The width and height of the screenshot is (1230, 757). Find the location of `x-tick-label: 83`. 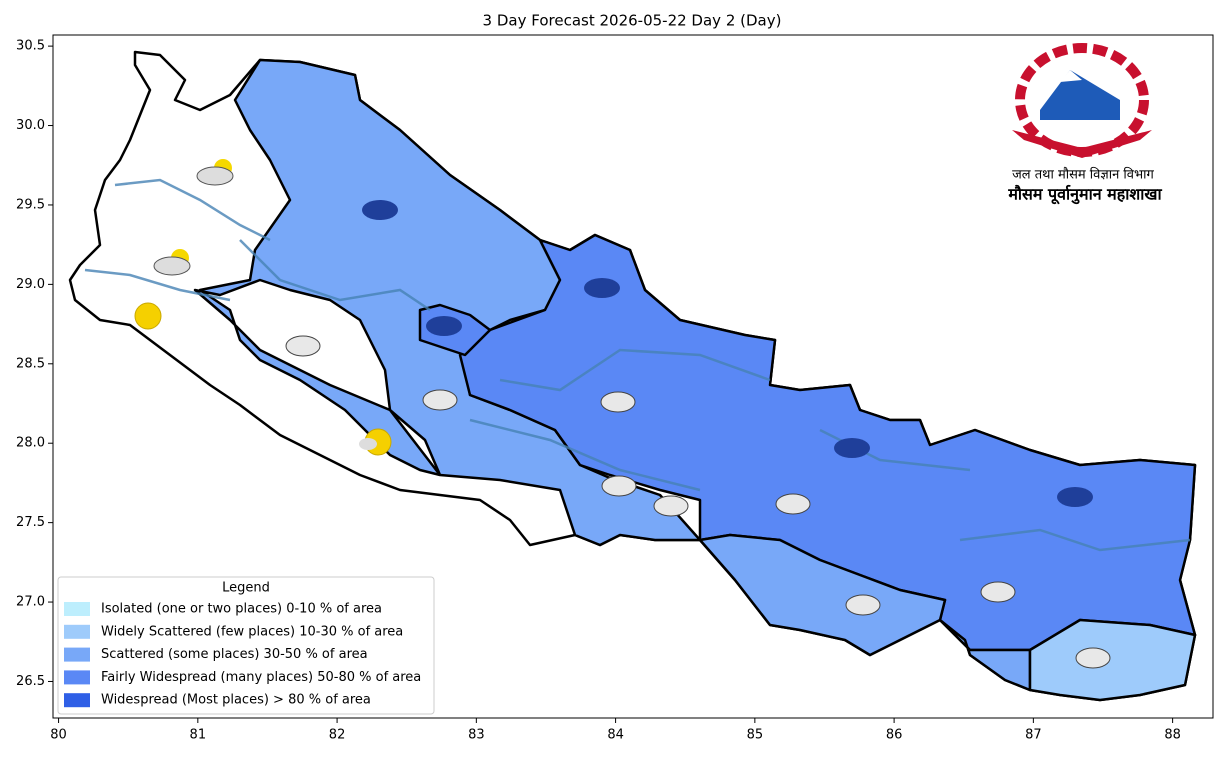

x-tick-label: 83 is located at coordinates (476, 735).